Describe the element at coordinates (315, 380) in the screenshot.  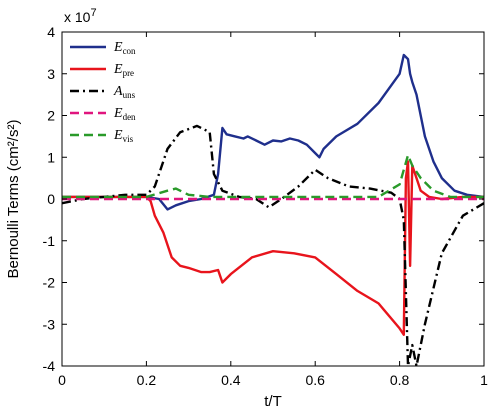
I see `x-tick-label: 0.6` at that location.